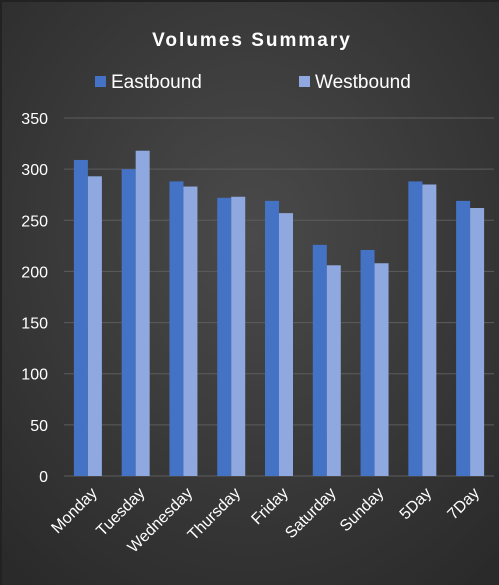 This screenshot has height=585, width=499. I want to click on bar-westbound-sunday, so click(381, 369).